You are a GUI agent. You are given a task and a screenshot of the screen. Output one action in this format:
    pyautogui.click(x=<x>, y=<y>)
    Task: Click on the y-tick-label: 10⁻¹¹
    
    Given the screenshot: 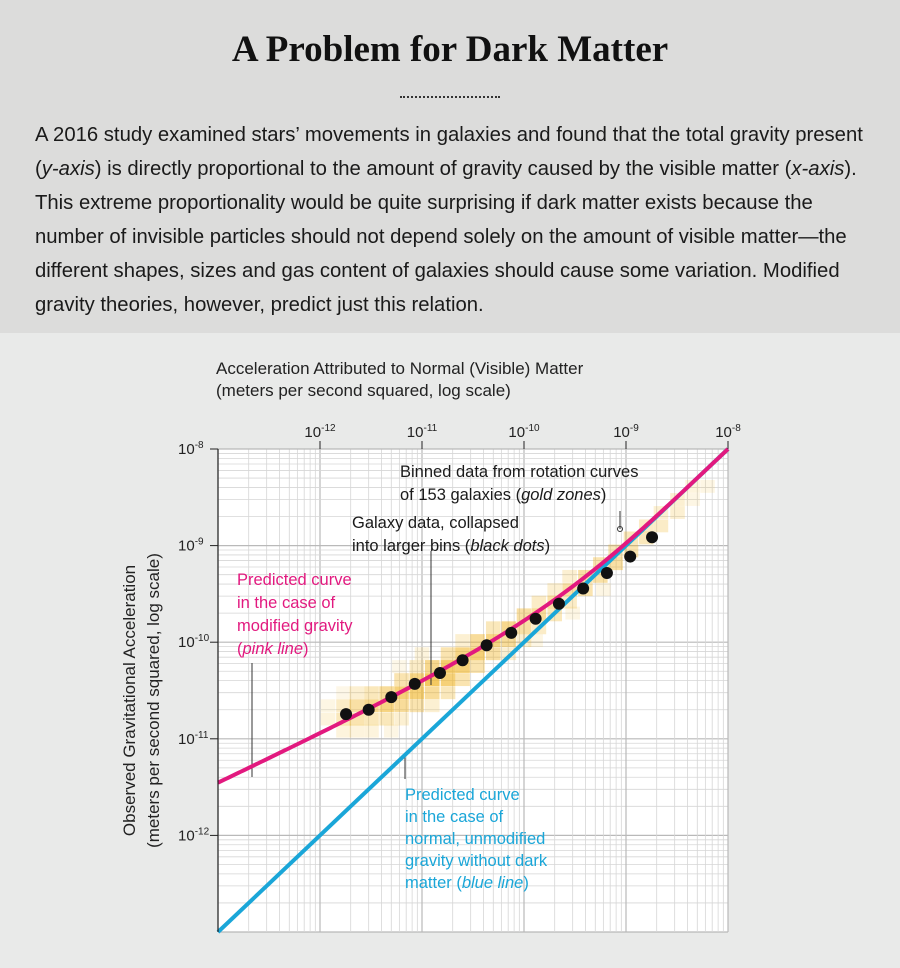 What is the action you would take?
    pyautogui.click(x=193, y=739)
    